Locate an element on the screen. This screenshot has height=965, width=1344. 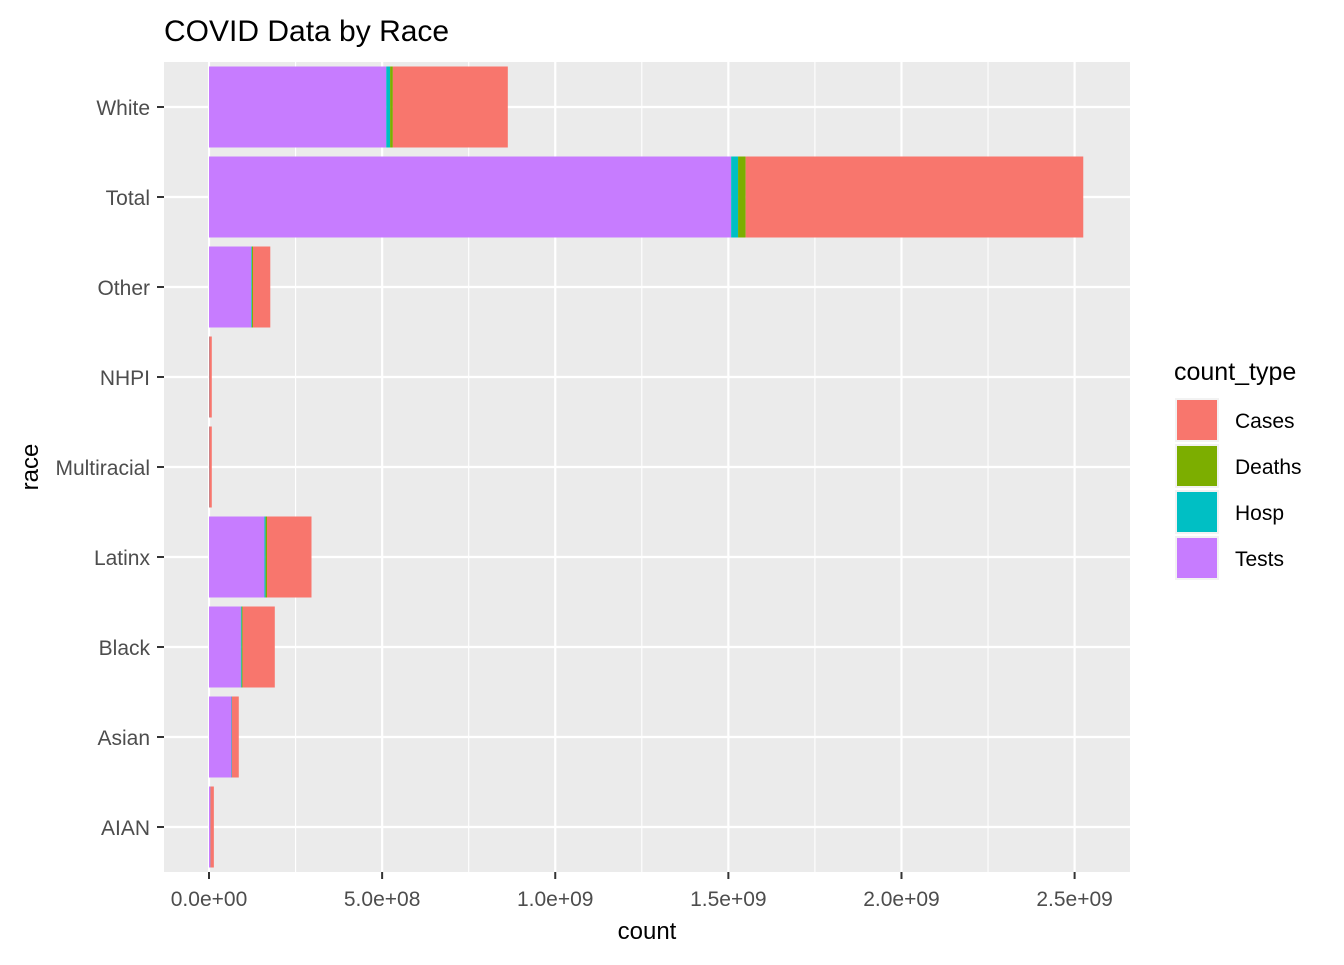
x-tick-label: 5.0e+08 is located at coordinates (382, 899).